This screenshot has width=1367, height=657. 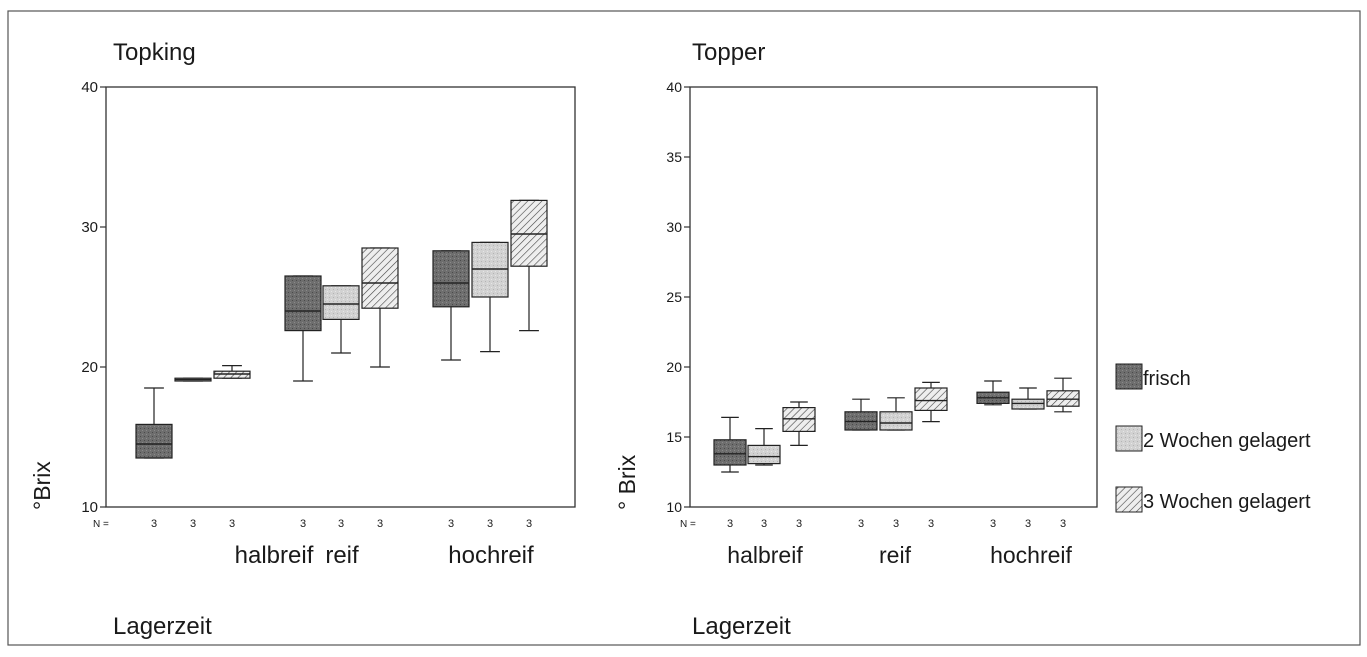 I want to click on chart-title-topking: Topking, so click(x=154, y=52).